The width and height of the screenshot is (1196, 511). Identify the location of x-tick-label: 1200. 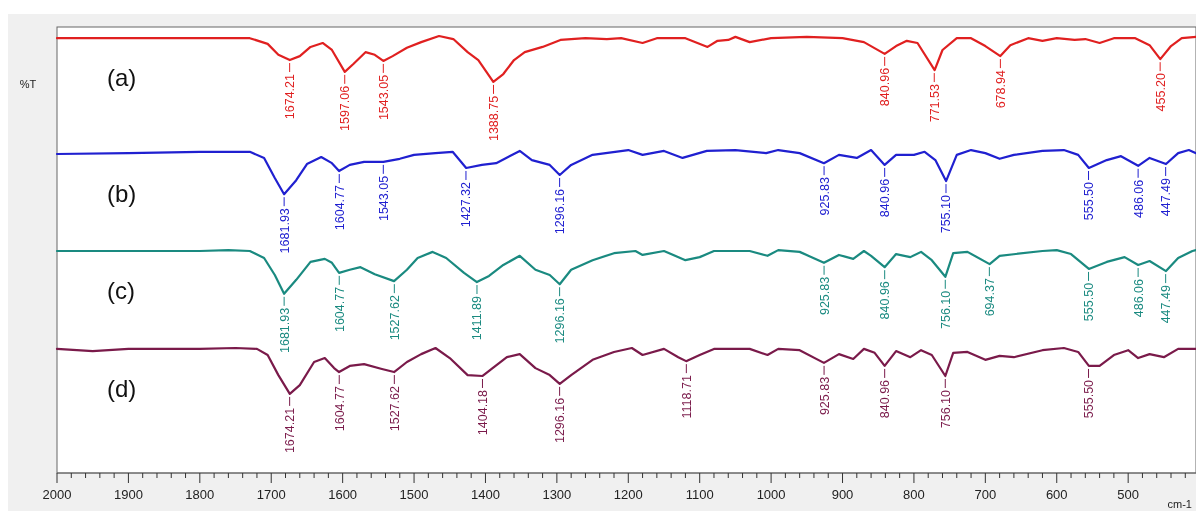
(628, 494).